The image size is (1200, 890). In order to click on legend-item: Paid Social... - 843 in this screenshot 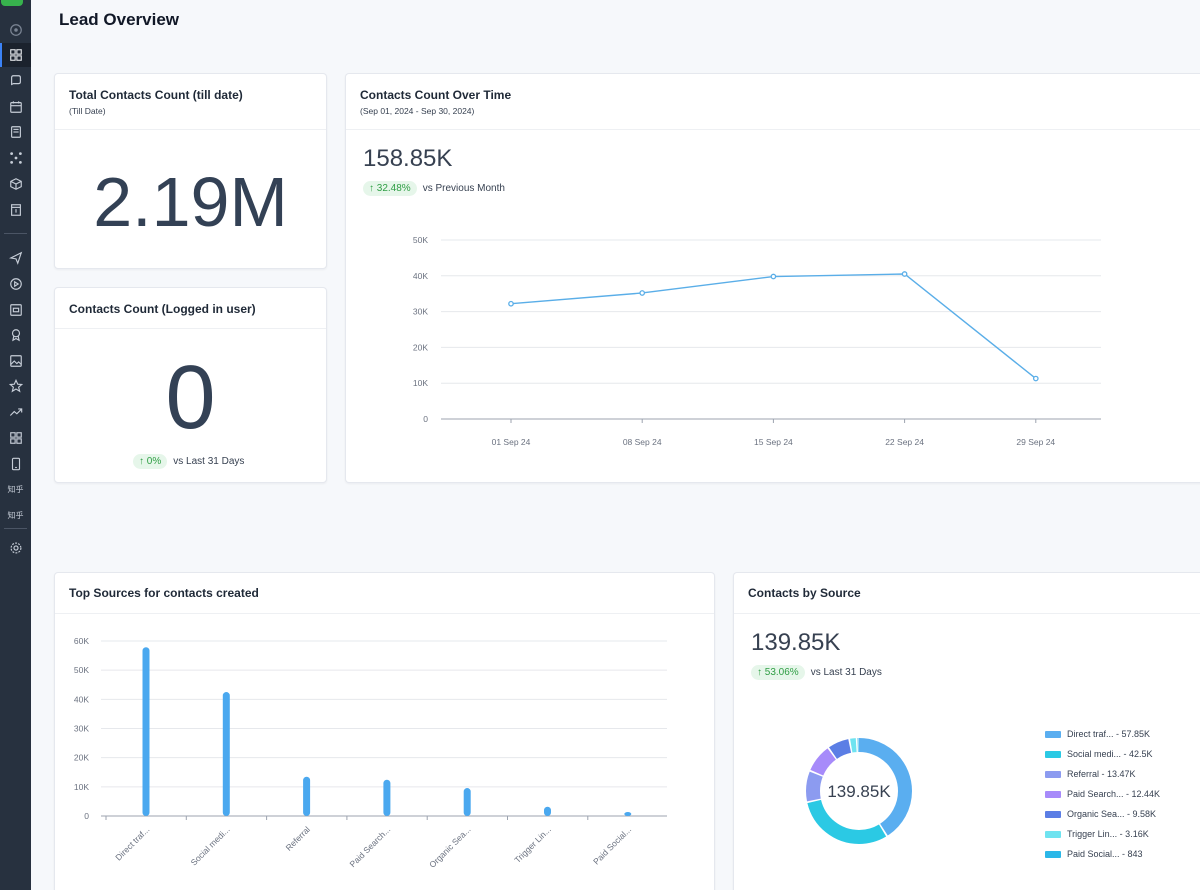, I will do `click(1102, 854)`.